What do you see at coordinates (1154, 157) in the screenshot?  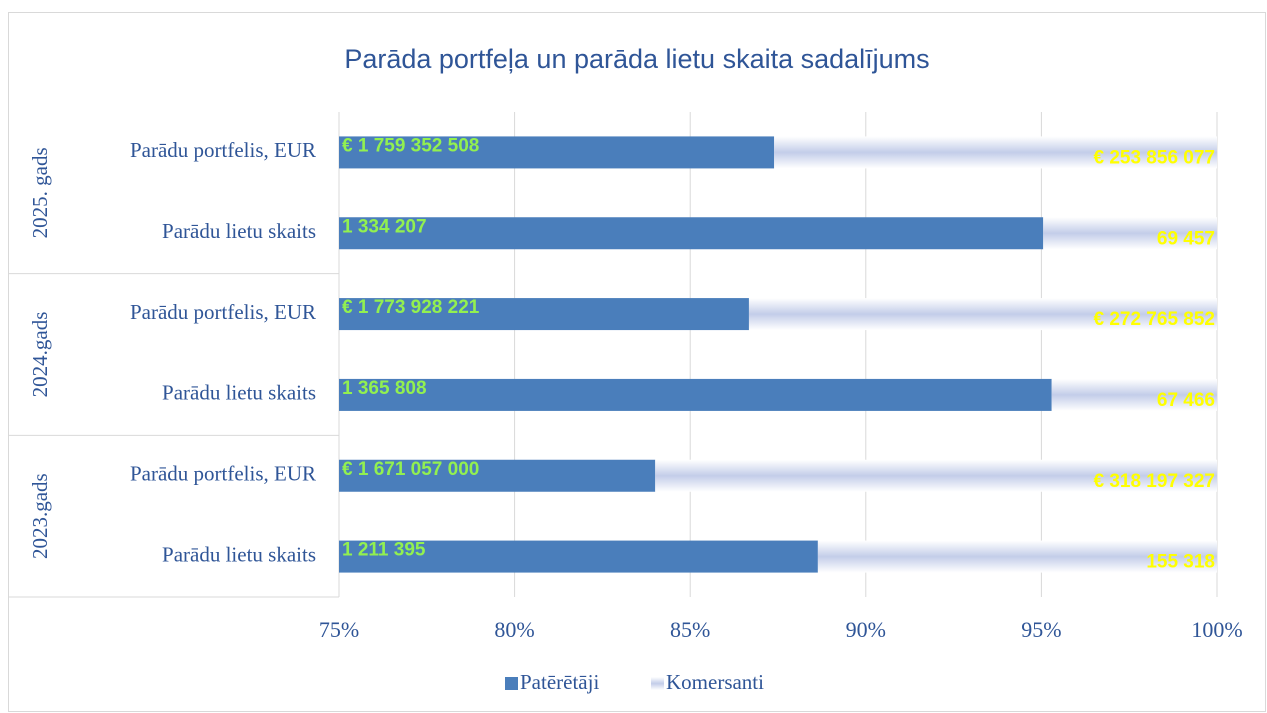 I see `data-label: € 253 856 077` at bounding box center [1154, 157].